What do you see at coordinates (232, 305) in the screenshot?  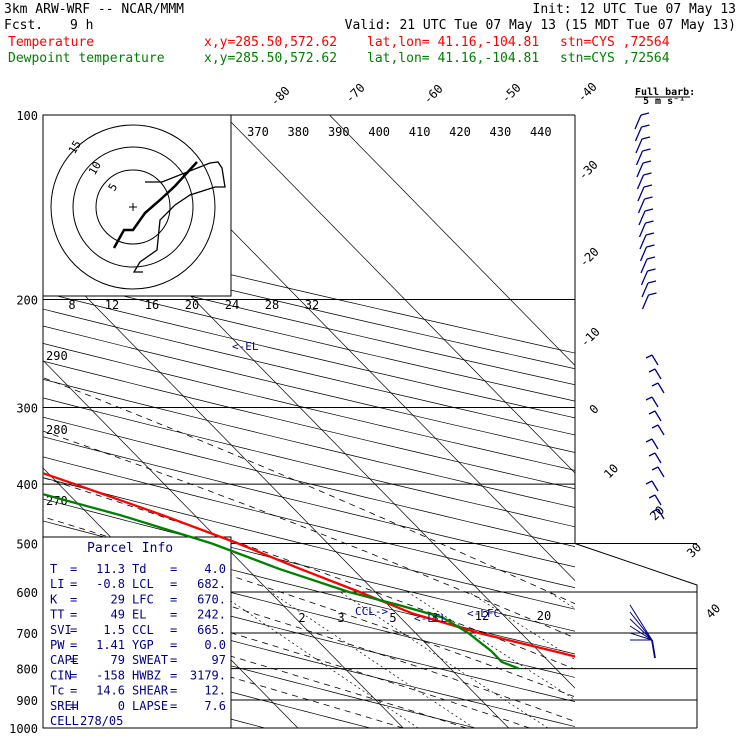 I see `hodograph-axis-tick: 24` at bounding box center [232, 305].